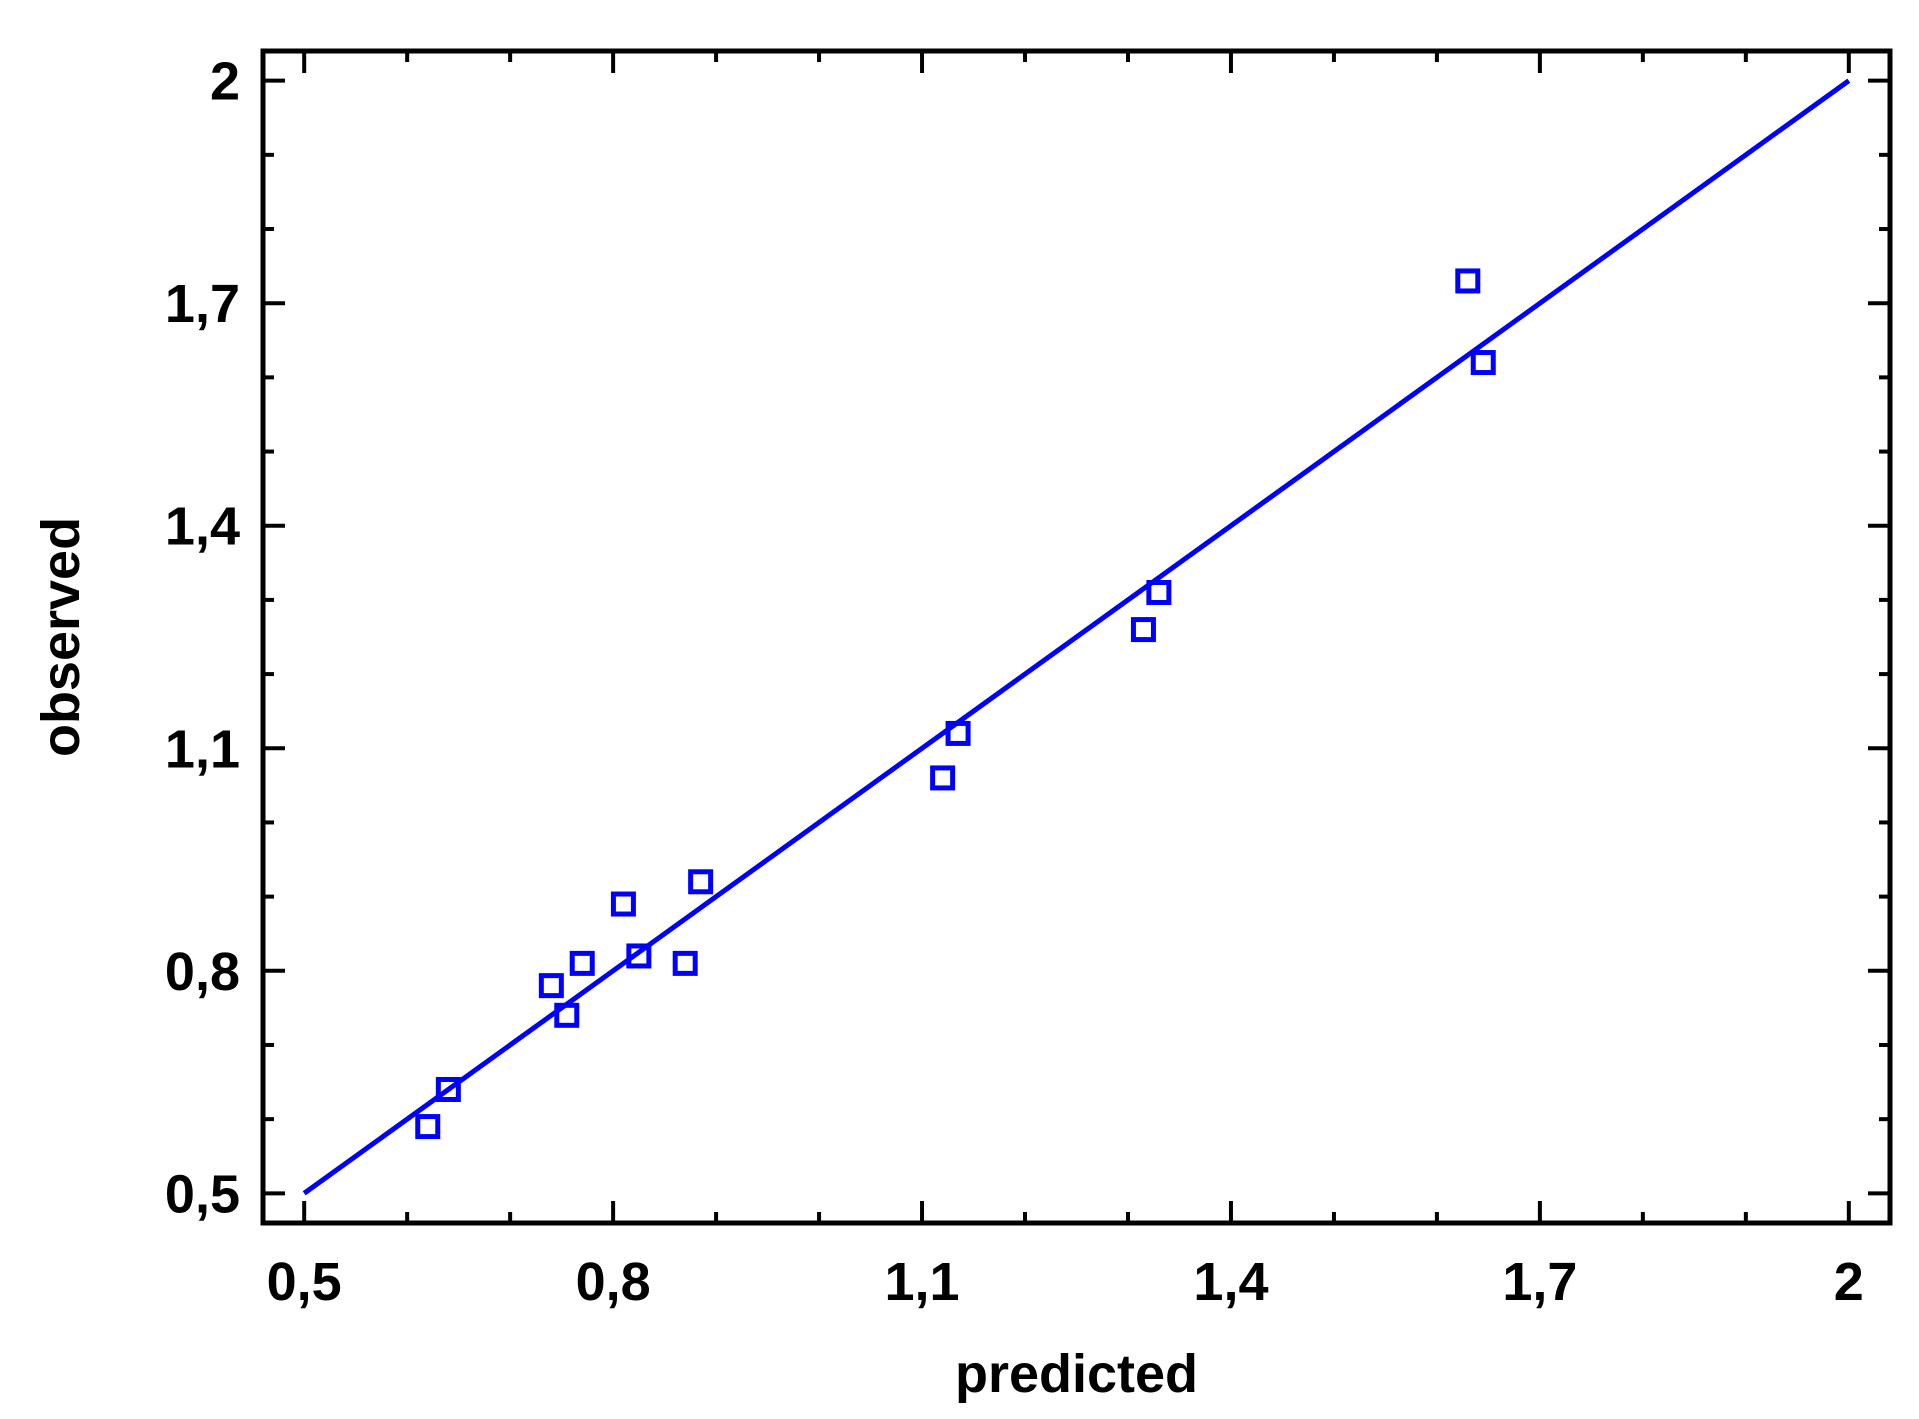 This screenshot has height=1419, width=1919. Describe the element at coordinates (1076, 1374) in the screenshot. I see `x-axis-title: predicted` at that location.